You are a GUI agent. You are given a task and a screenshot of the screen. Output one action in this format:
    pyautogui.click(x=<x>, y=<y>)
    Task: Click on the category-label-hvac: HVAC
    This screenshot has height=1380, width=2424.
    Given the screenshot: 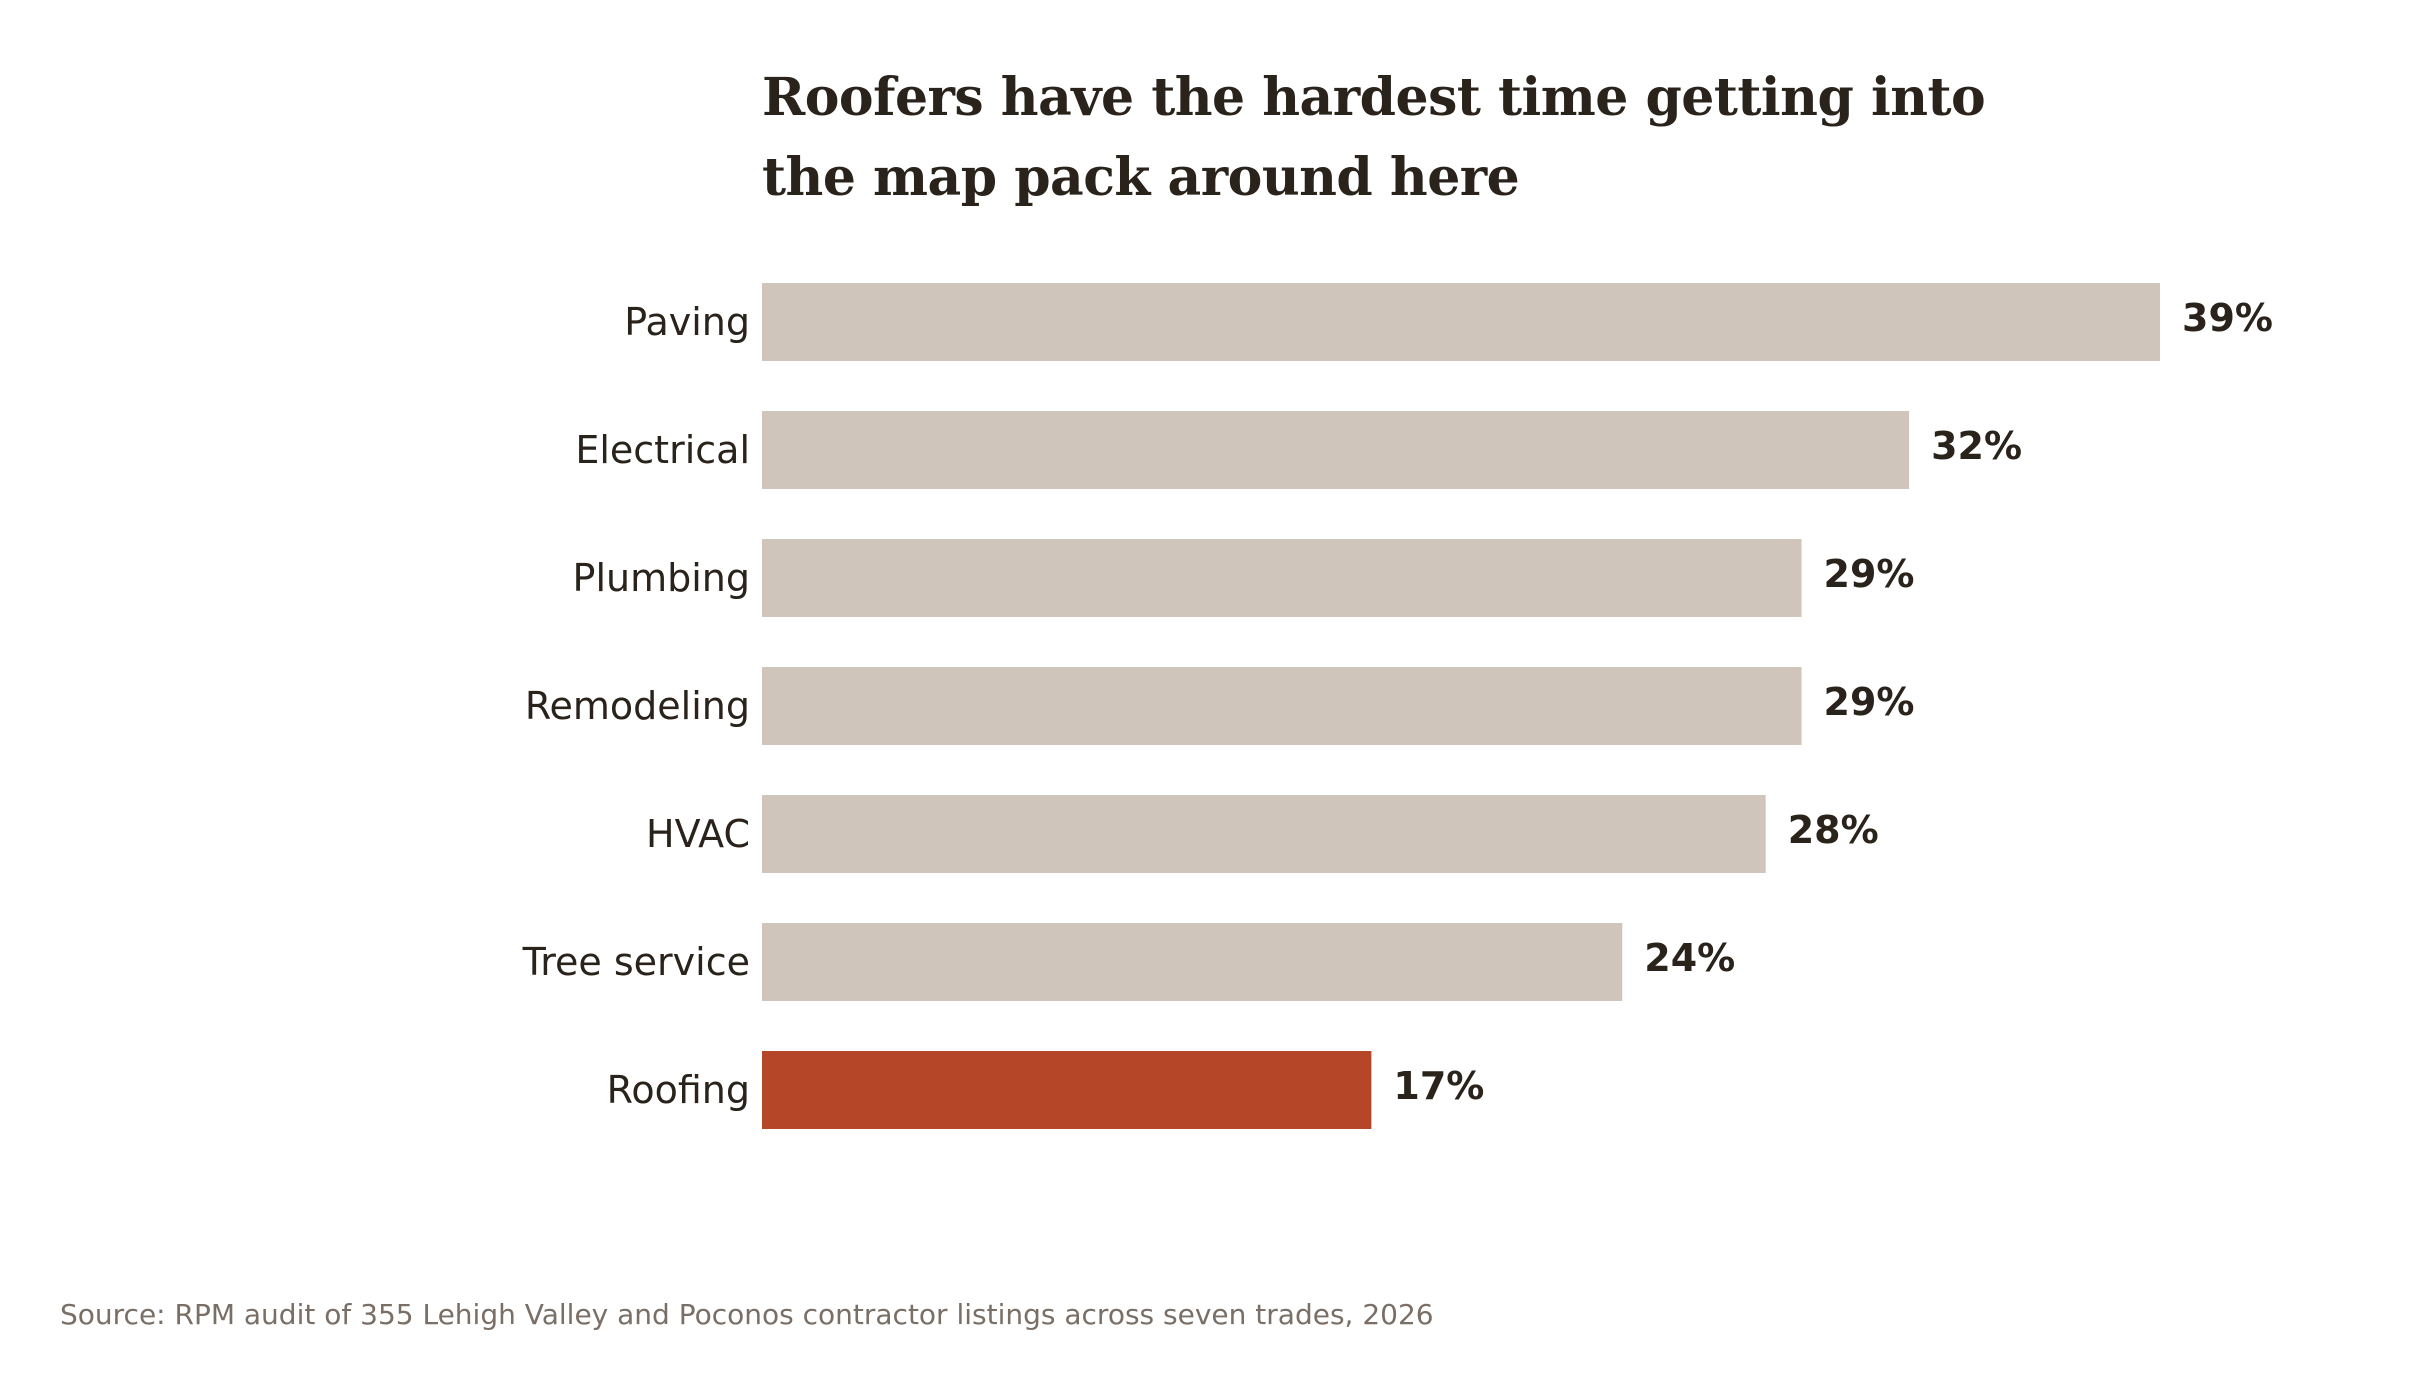 What is the action you would take?
    pyautogui.click(x=698, y=834)
    